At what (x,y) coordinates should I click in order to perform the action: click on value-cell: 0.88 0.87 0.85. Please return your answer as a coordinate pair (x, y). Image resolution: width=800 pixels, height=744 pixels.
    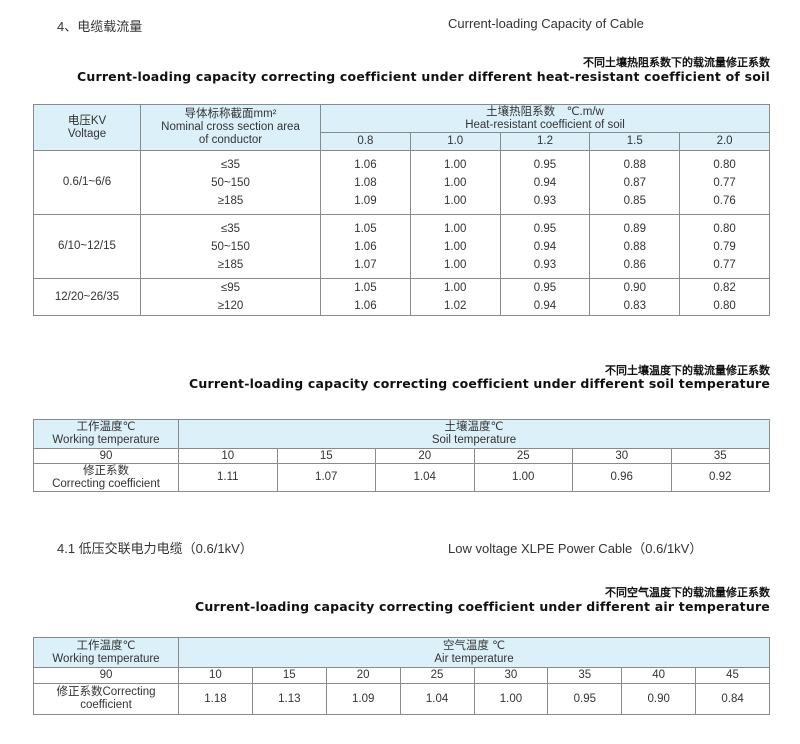
    Looking at the image, I should click on (635, 182).